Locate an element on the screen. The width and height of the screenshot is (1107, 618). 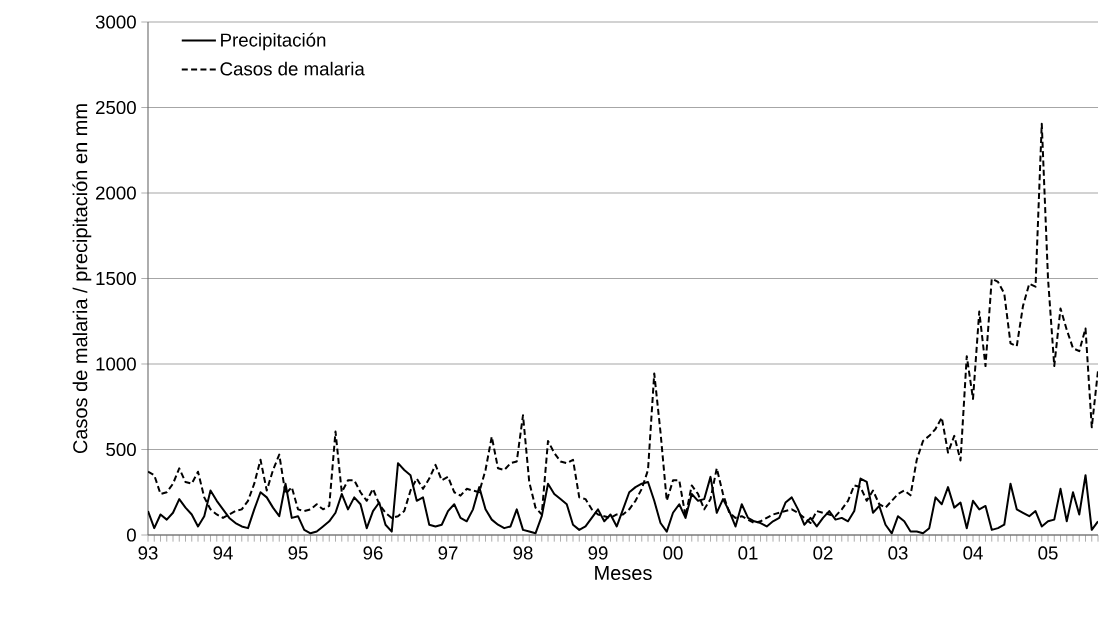
x-tick-label: 95 is located at coordinates (298, 553).